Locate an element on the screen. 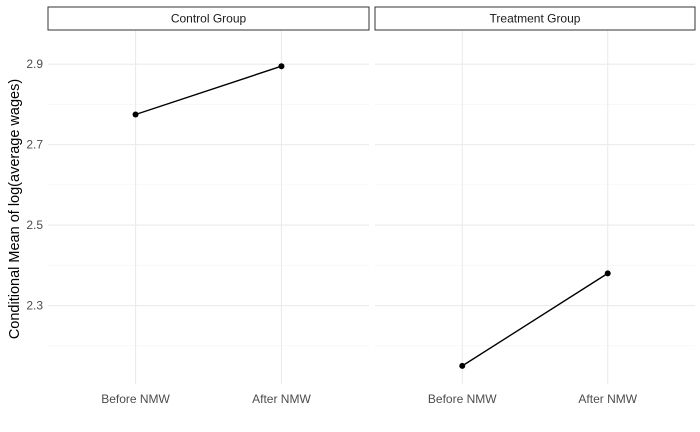 Image resolution: width=700 pixels, height=432 pixels. facet-strip-label: Control Group is located at coordinates (209, 19).